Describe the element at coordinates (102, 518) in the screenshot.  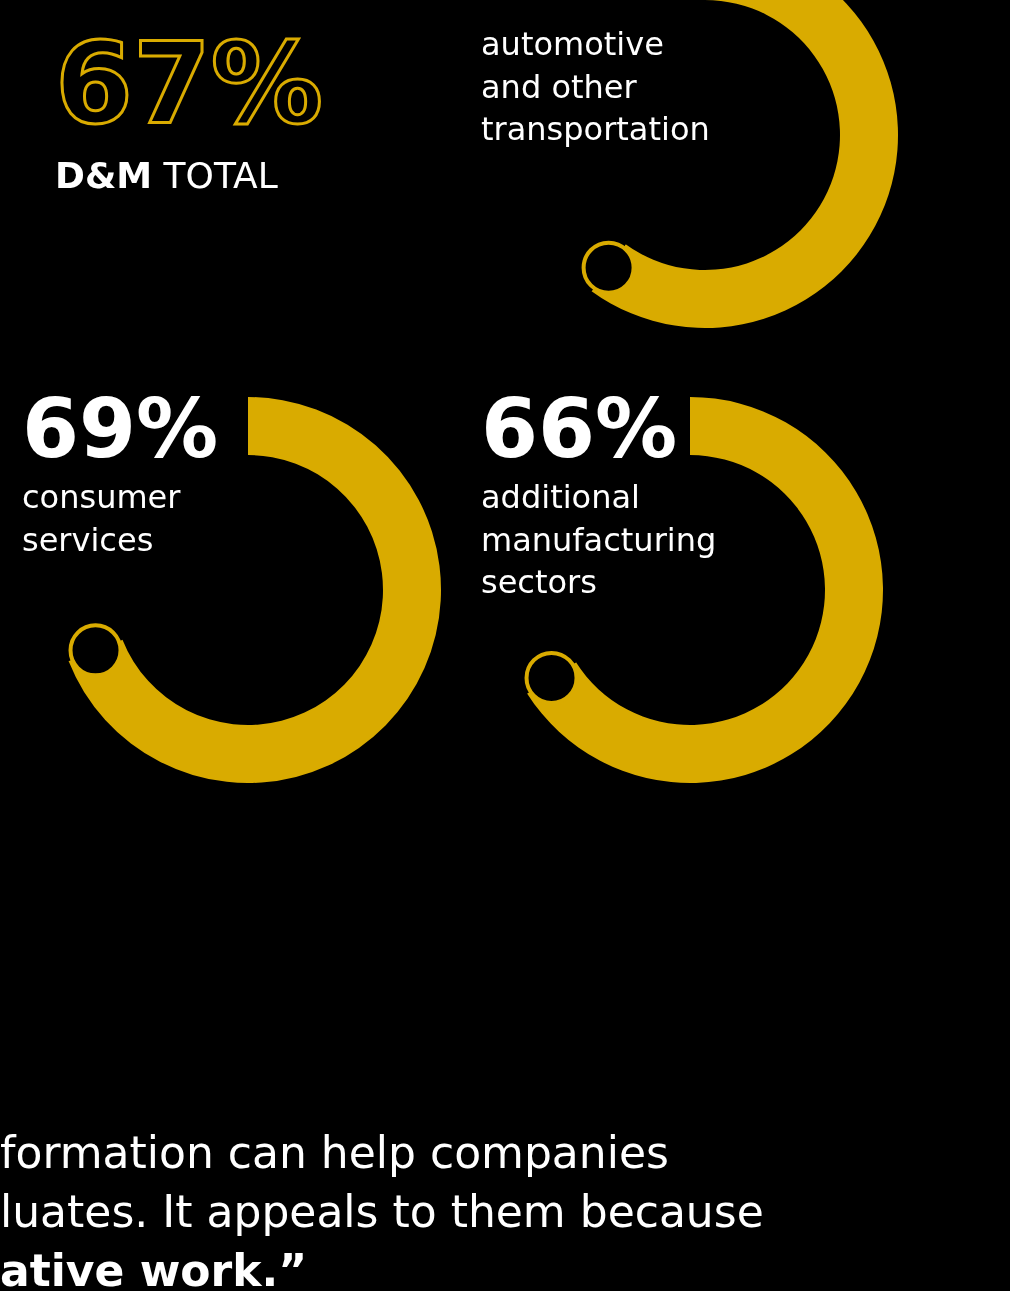
I see `text: consumer services` at that location.